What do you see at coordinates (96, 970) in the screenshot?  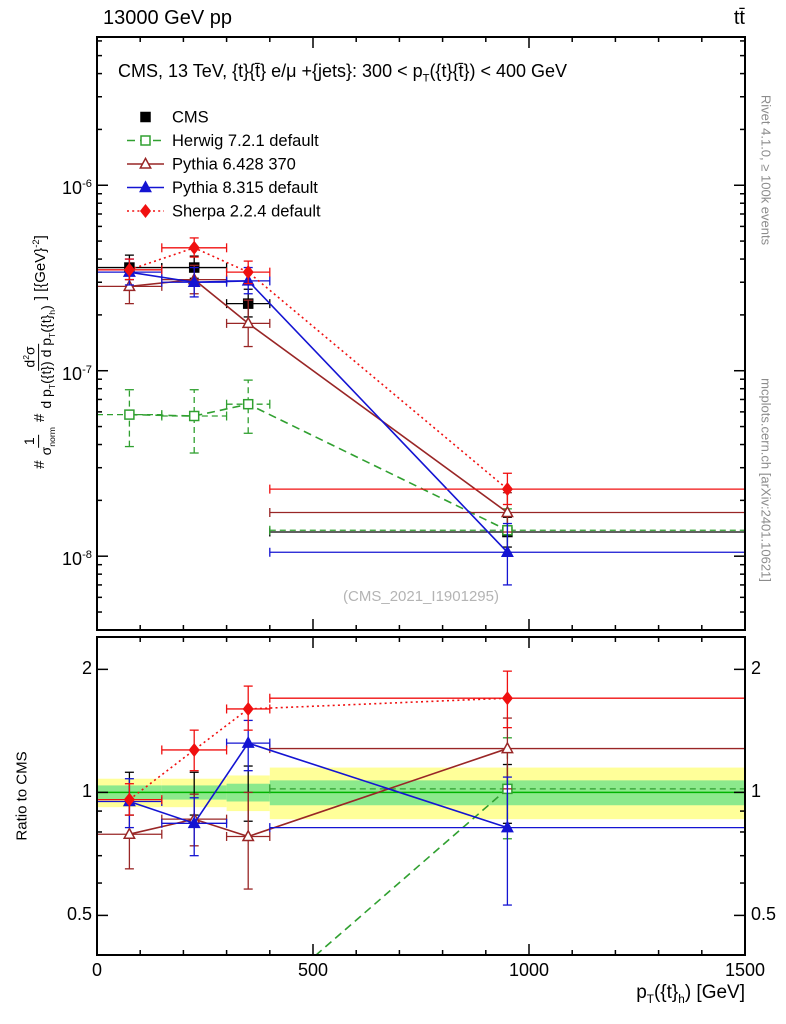 I see `x-tick-label: 0` at bounding box center [96, 970].